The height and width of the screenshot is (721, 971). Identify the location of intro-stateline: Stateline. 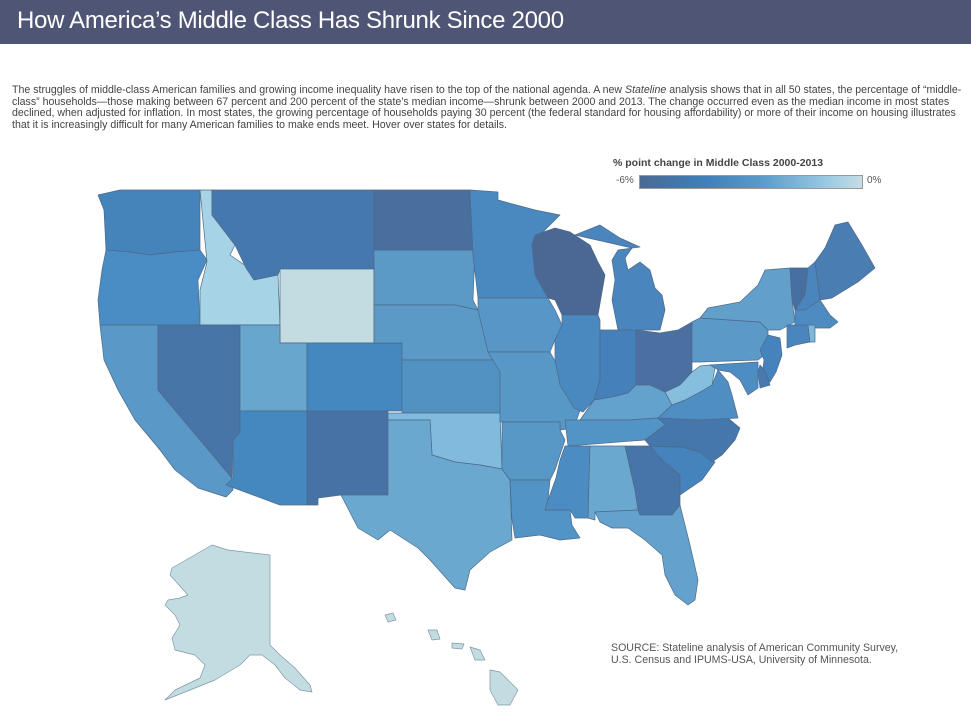
(646, 90).